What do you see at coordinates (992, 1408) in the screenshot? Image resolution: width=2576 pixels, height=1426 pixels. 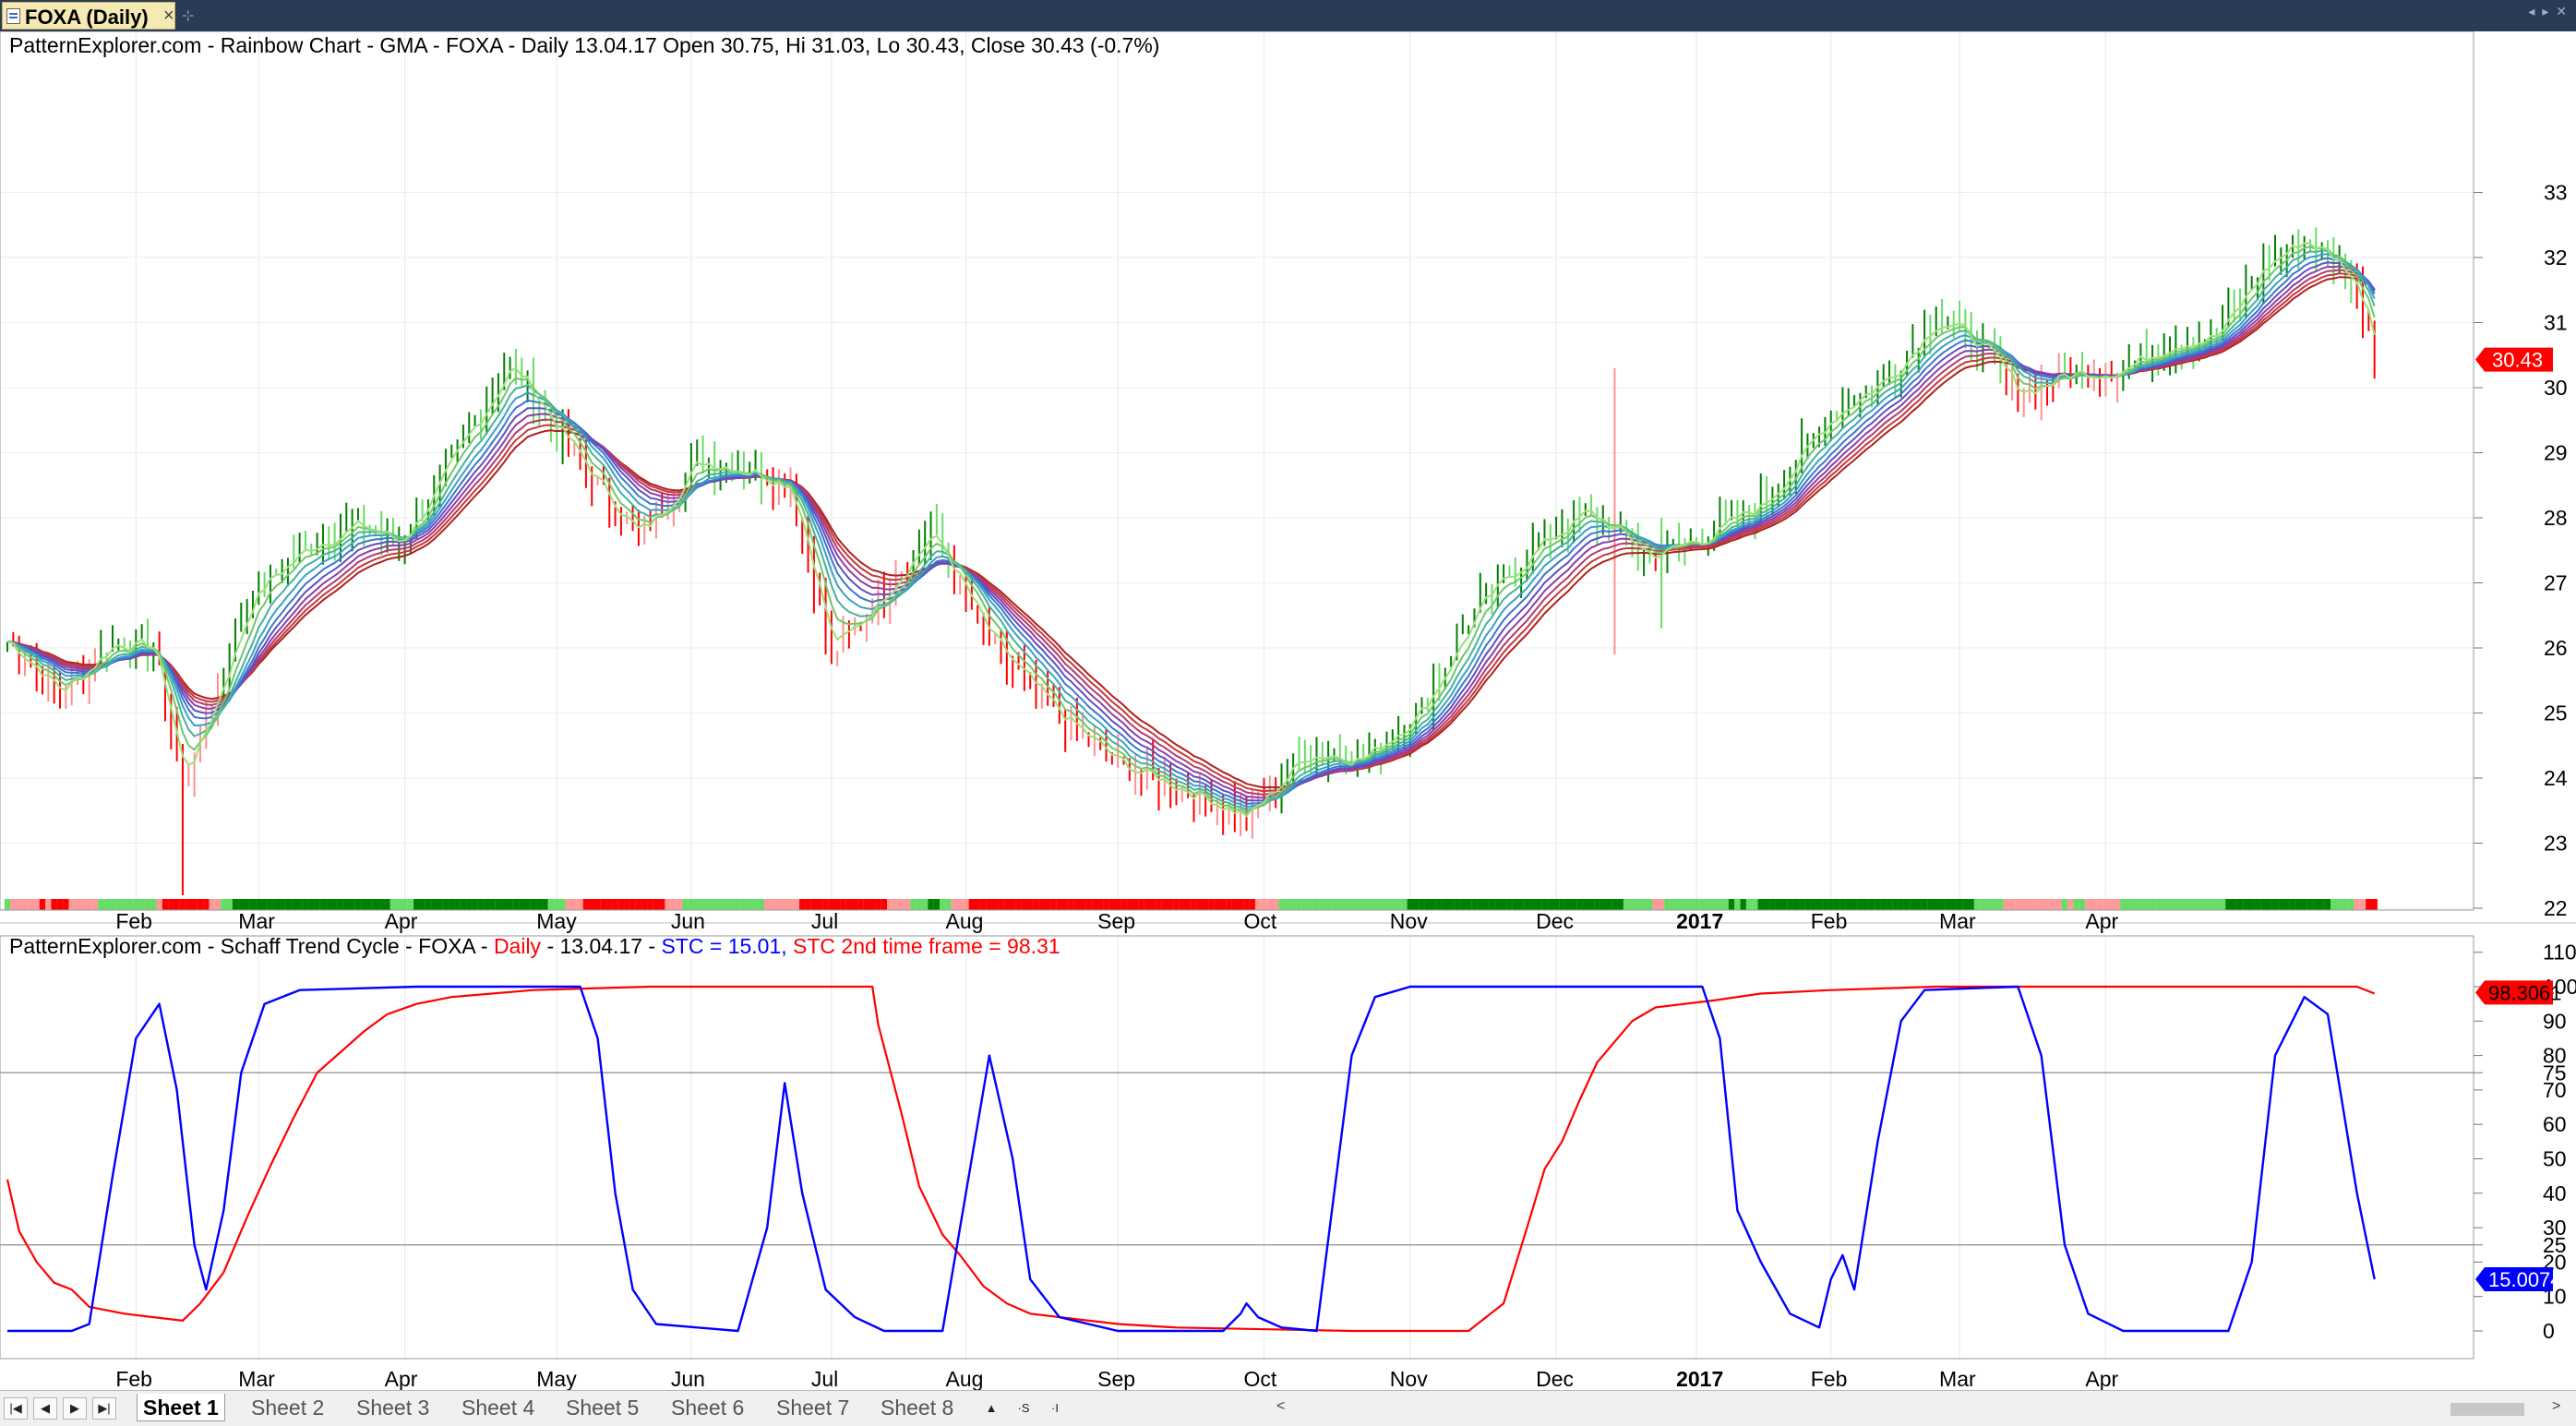 I see `sheet-up-button: ▲` at bounding box center [992, 1408].